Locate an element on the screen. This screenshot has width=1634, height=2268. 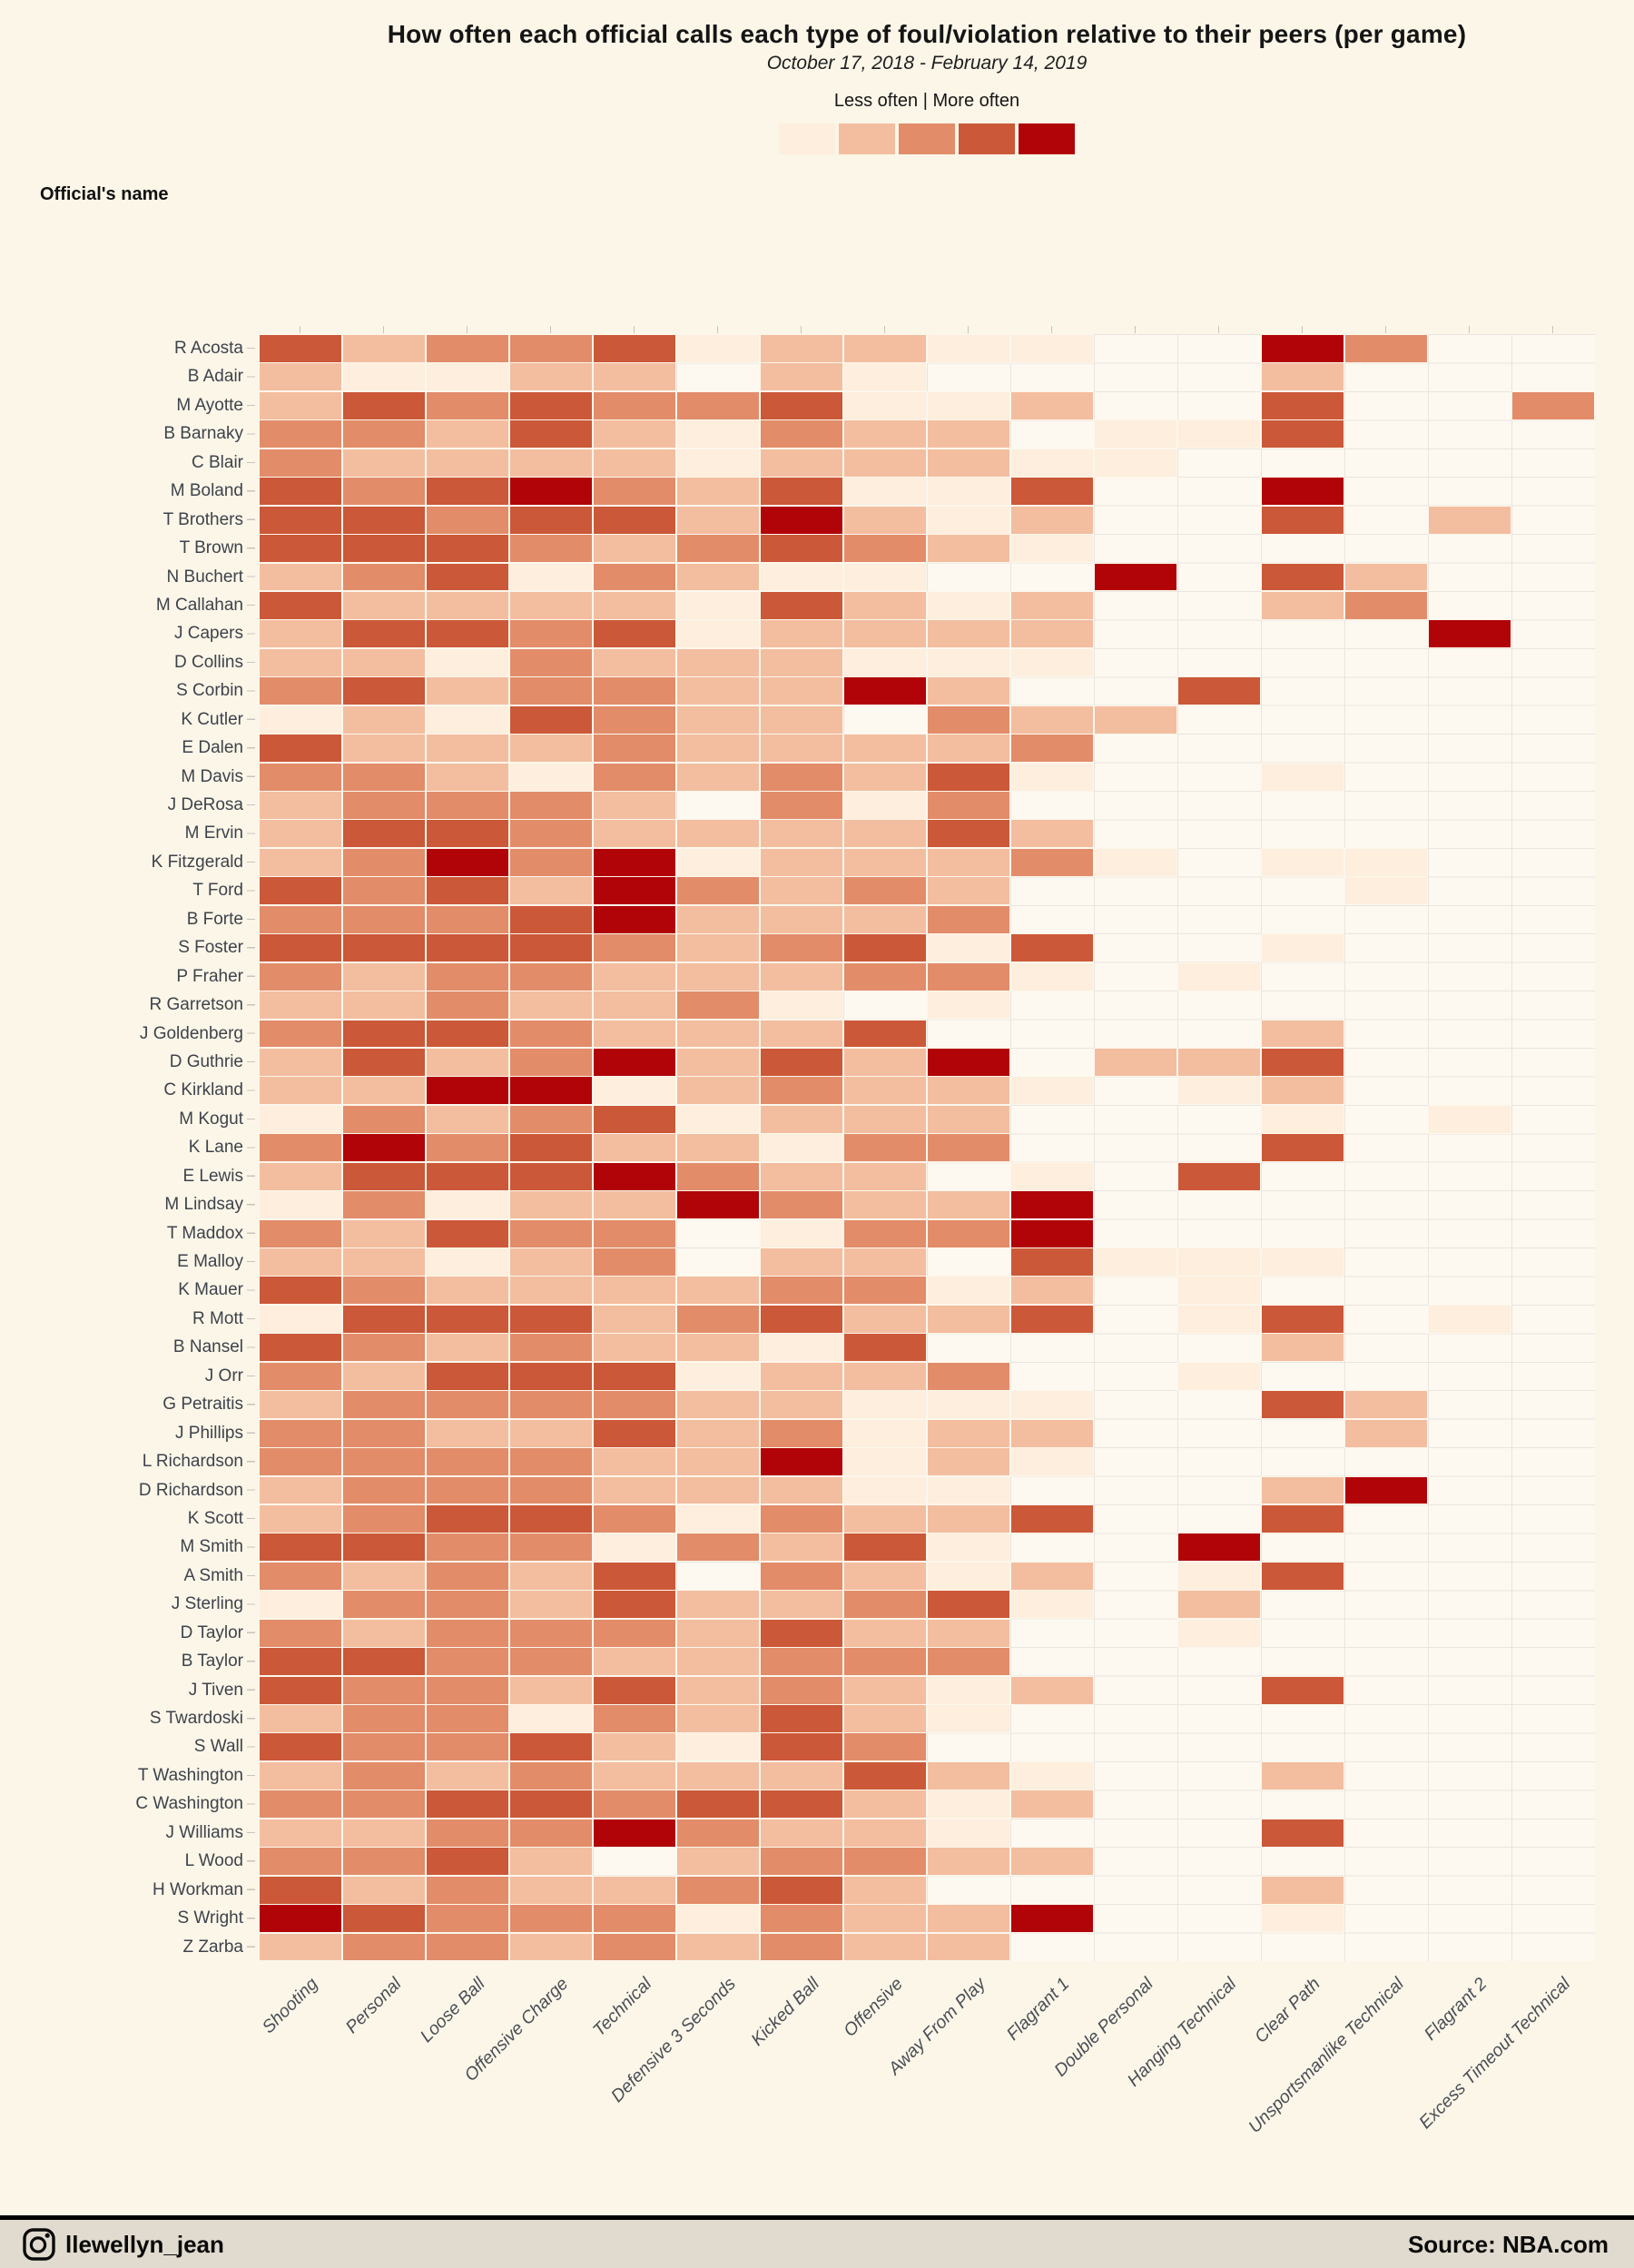
row-label: T Brown is located at coordinates (211, 548).